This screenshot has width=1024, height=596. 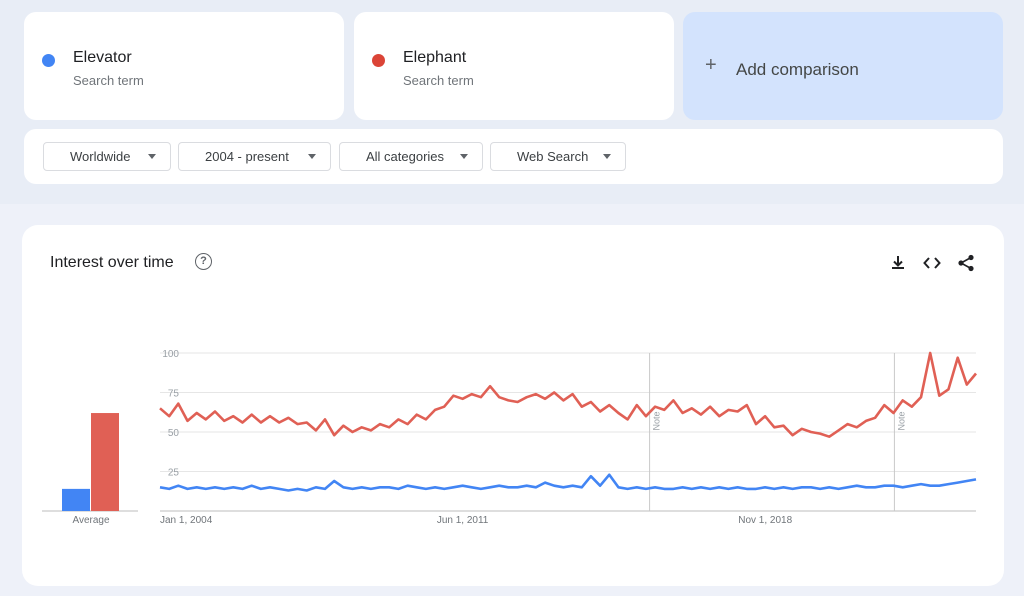 I want to click on x-tick-label: Jan 1, 2004, so click(x=186, y=520).